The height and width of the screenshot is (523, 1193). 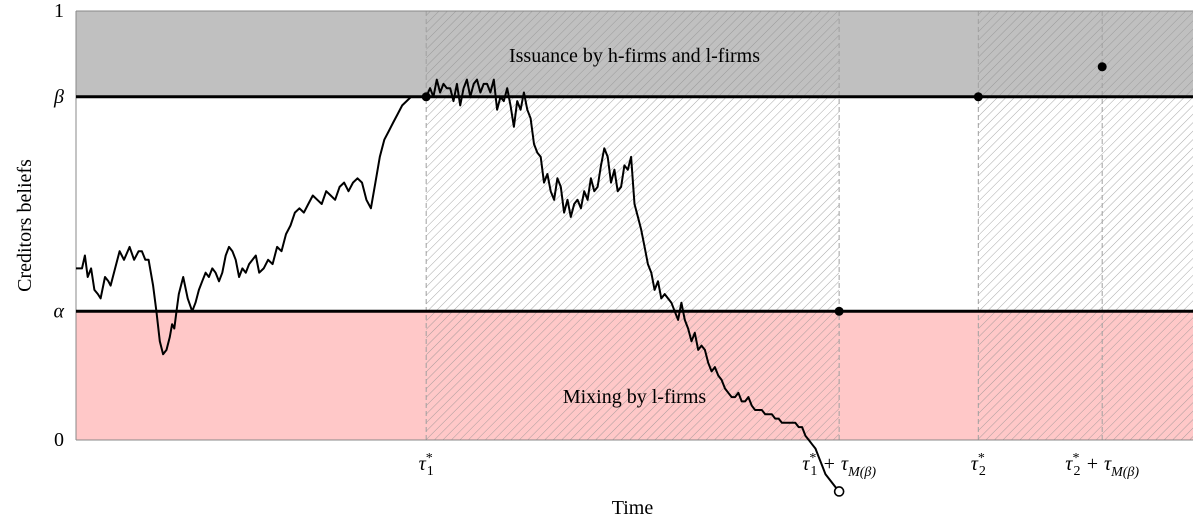 I want to click on region-label-issuance: Issuance by h-firms and l-firms, so click(x=634, y=56).